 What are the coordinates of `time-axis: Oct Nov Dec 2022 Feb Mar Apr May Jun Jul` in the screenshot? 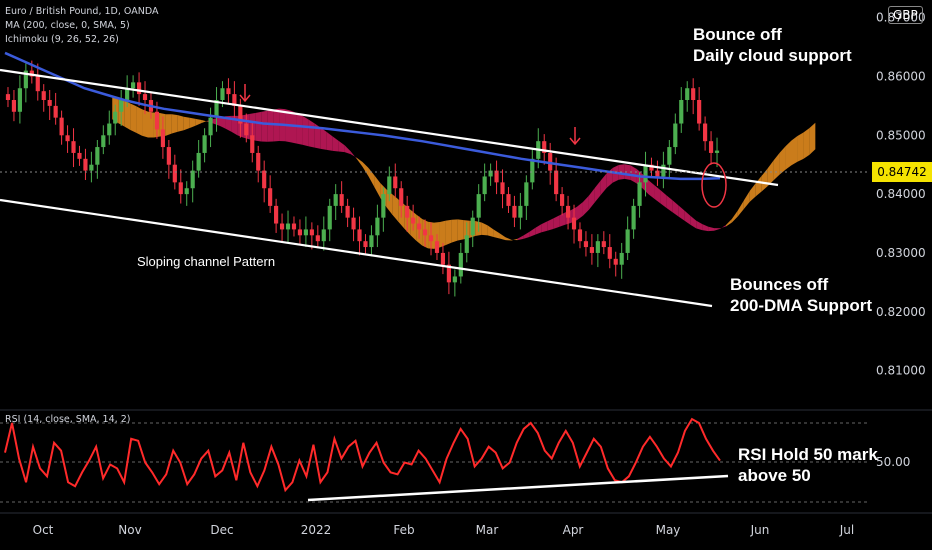 It's located at (444, 530).